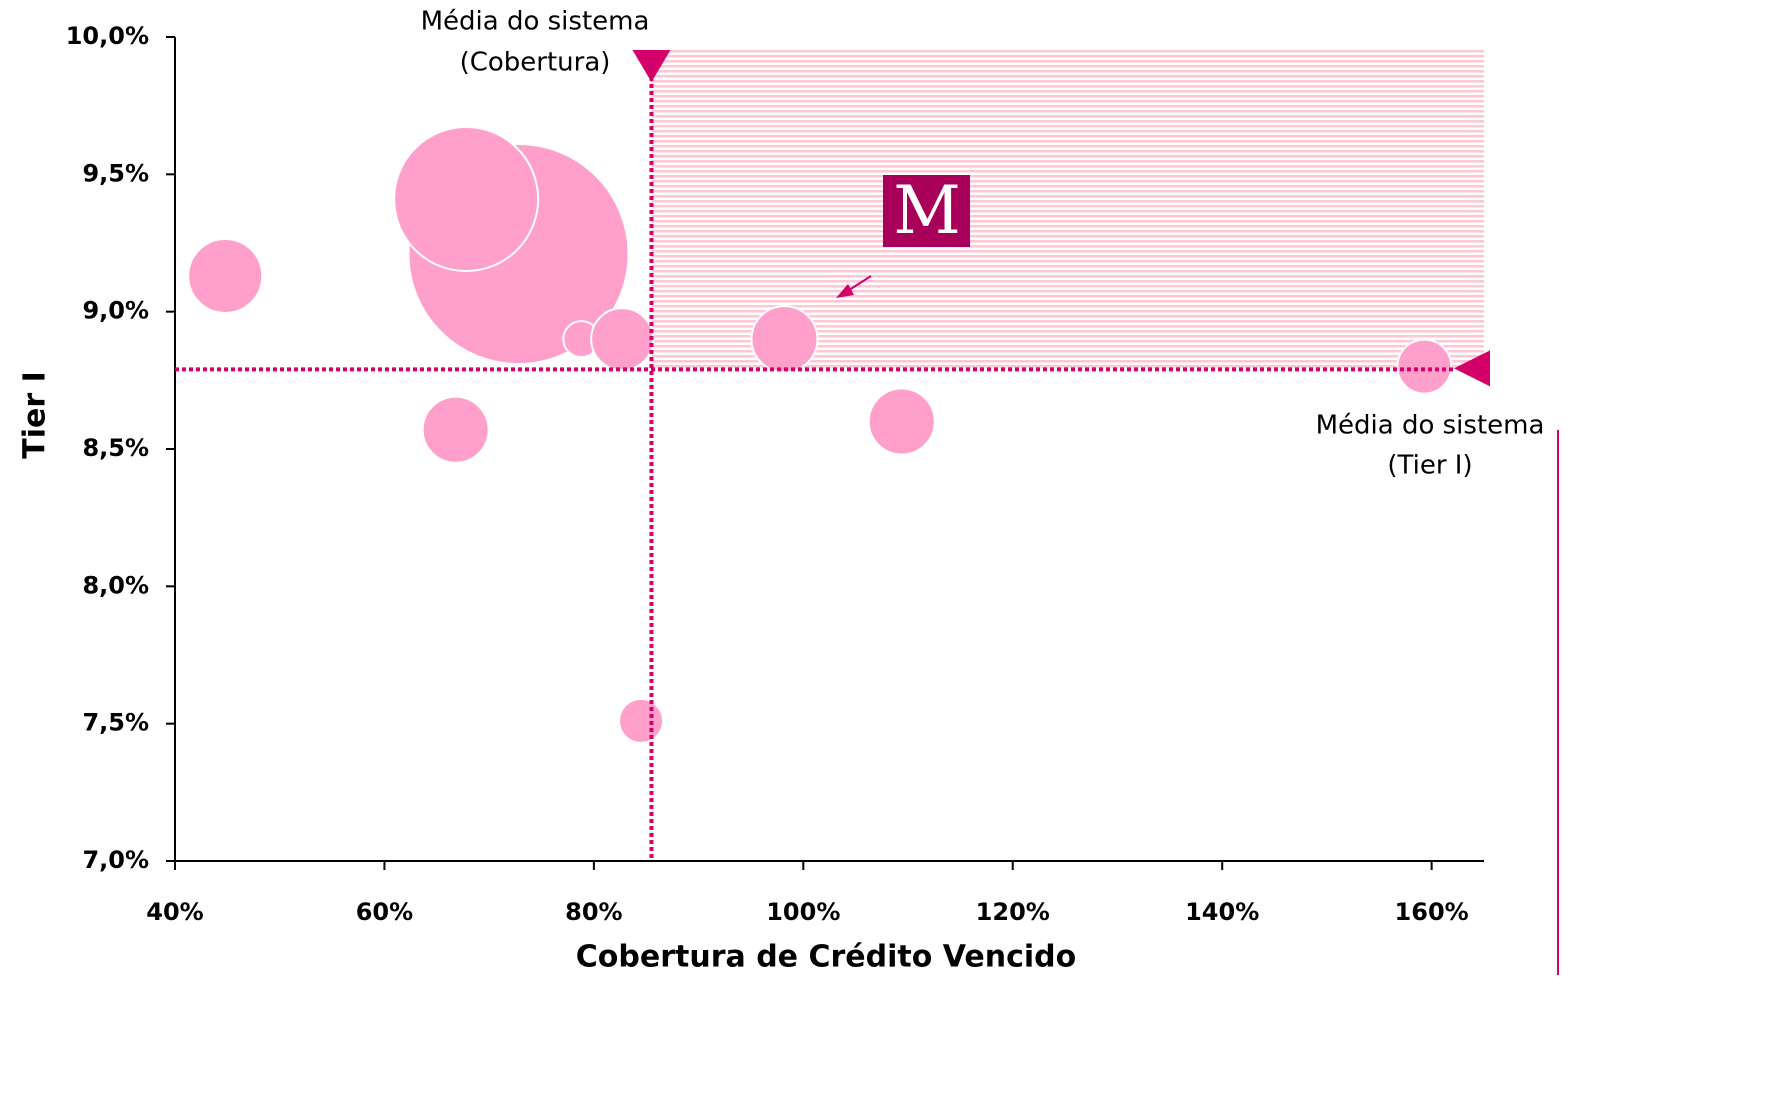 The height and width of the screenshot is (1105, 1773). I want to click on y-axis-title: Tier I, so click(35, 415).